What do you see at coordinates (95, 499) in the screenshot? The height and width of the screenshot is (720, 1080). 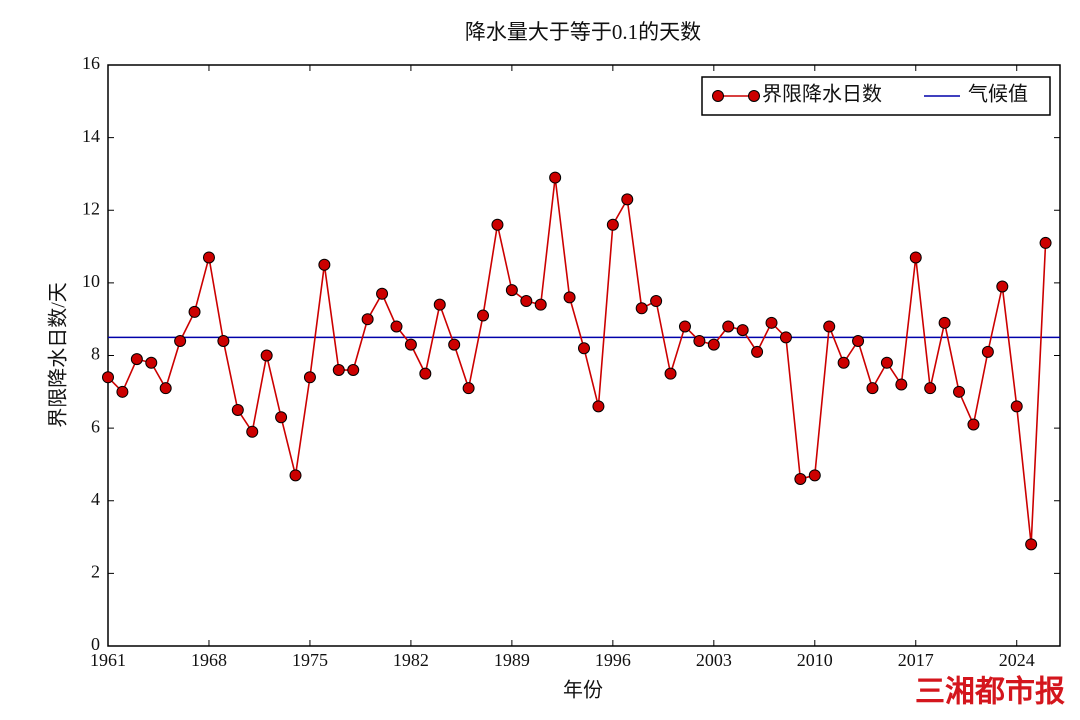 I see `y-tick-label: 4` at bounding box center [95, 499].